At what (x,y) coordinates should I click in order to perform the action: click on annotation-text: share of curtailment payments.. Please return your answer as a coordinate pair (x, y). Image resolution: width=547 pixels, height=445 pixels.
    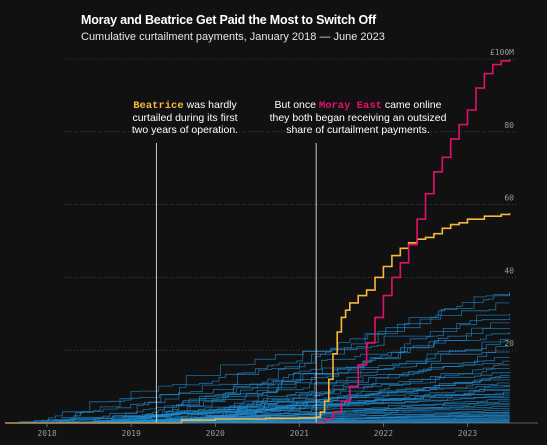
    Looking at the image, I should click on (358, 130).